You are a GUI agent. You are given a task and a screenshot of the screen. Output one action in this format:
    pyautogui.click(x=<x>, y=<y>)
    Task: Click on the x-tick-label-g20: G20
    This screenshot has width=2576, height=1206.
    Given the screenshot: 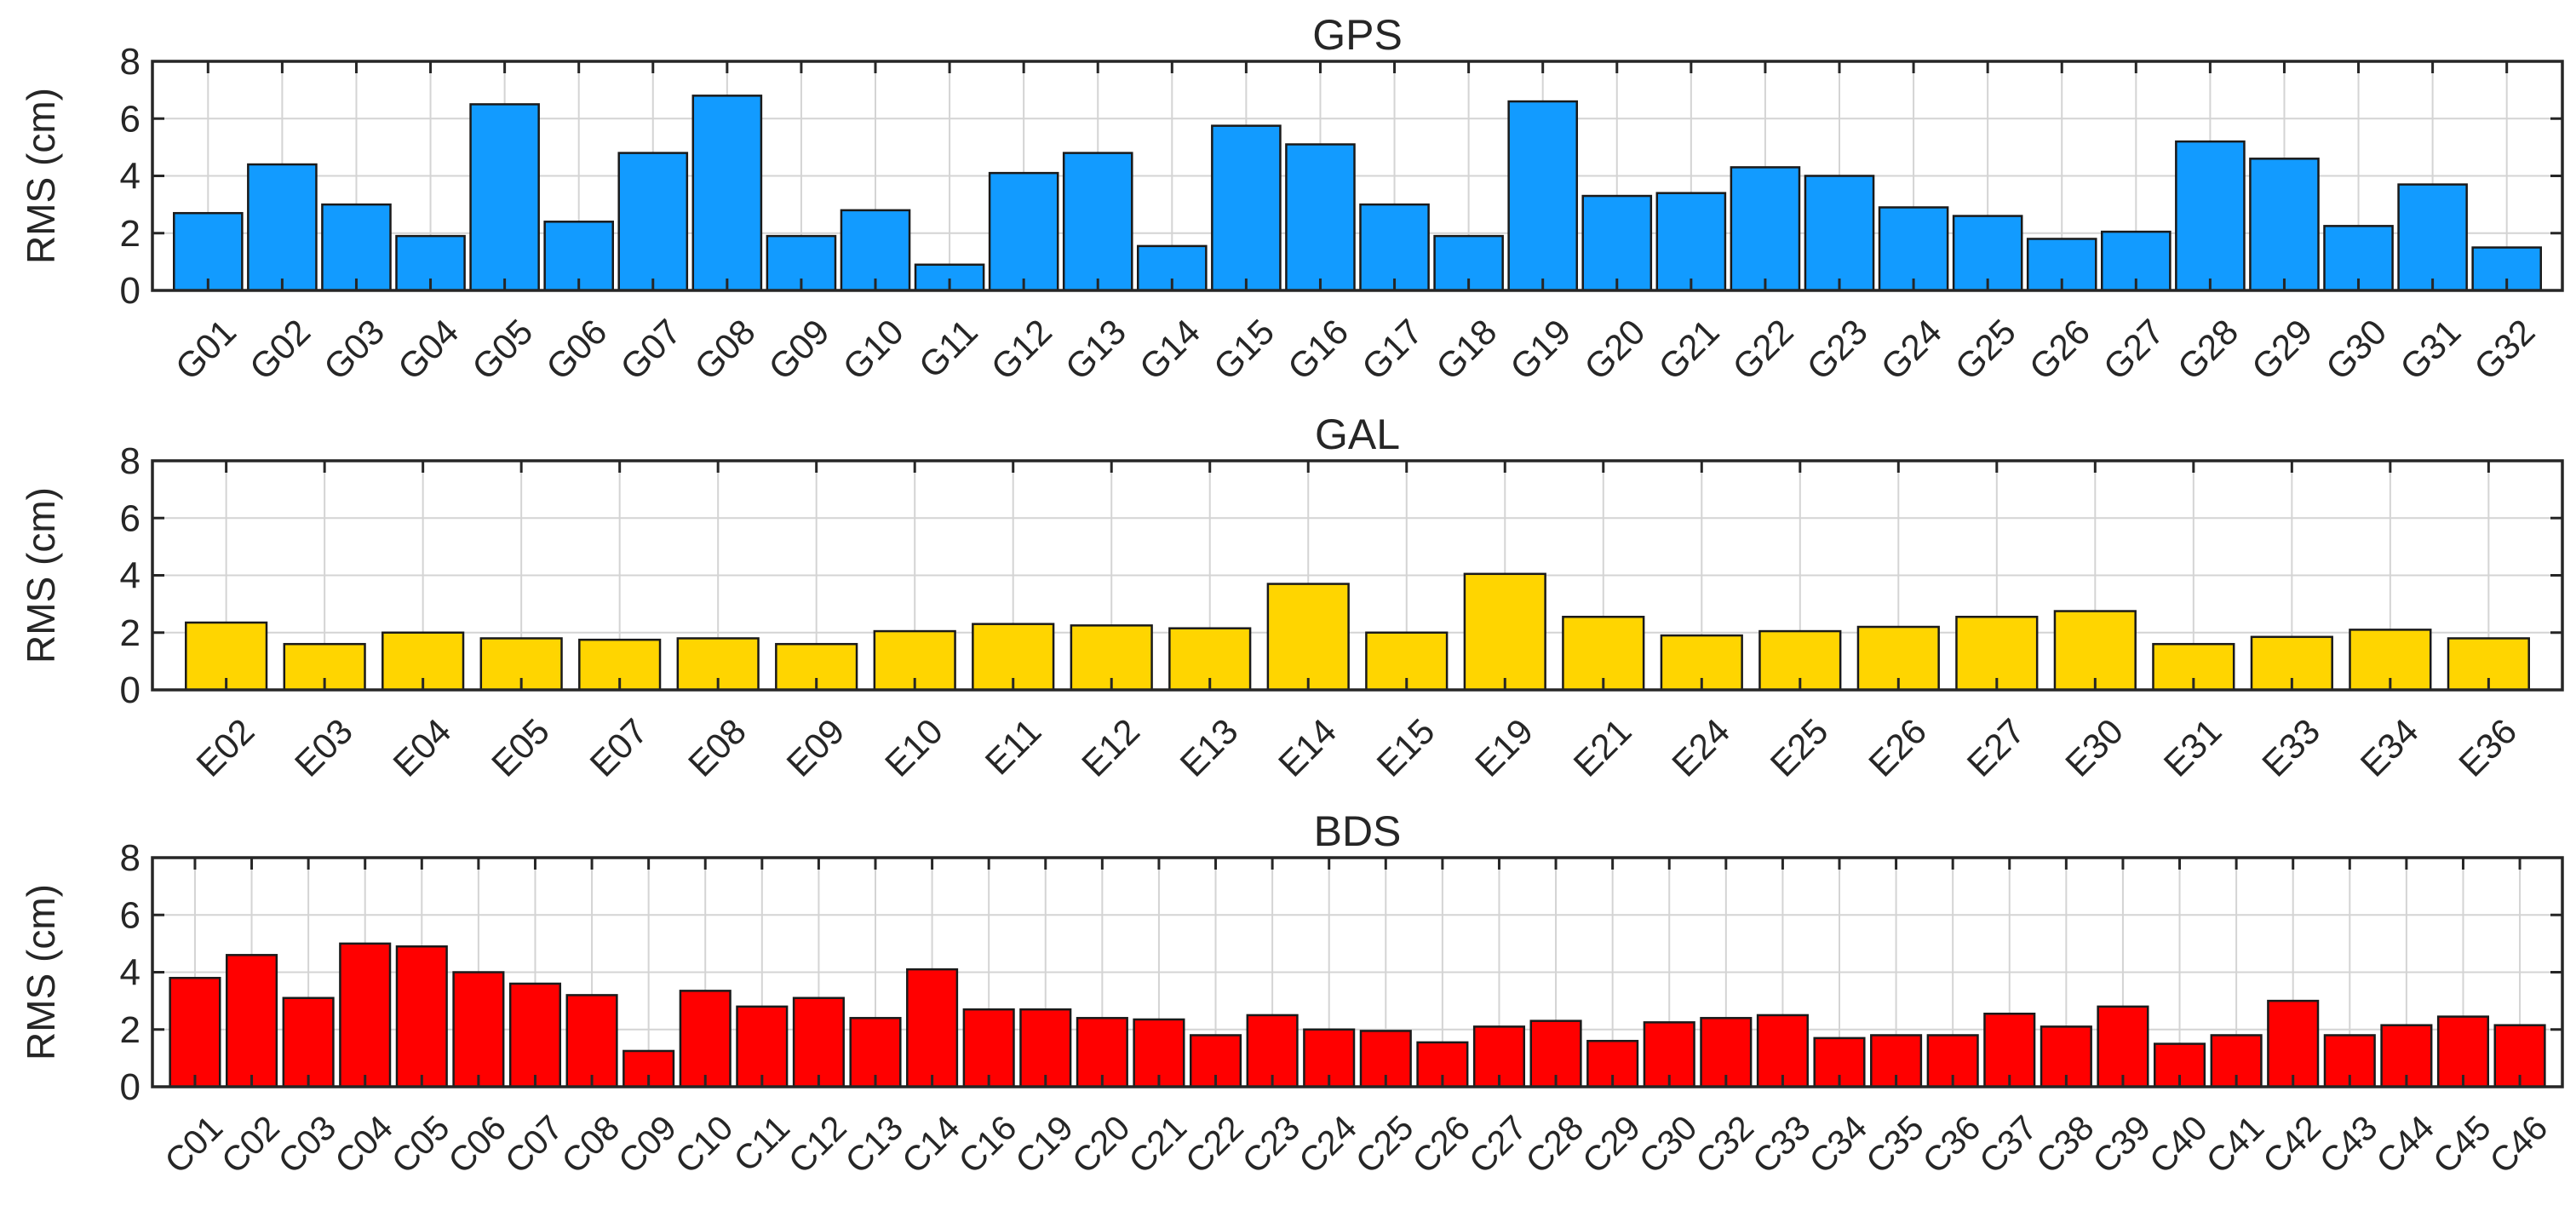 What is the action you would take?
    pyautogui.click(x=1614, y=350)
    